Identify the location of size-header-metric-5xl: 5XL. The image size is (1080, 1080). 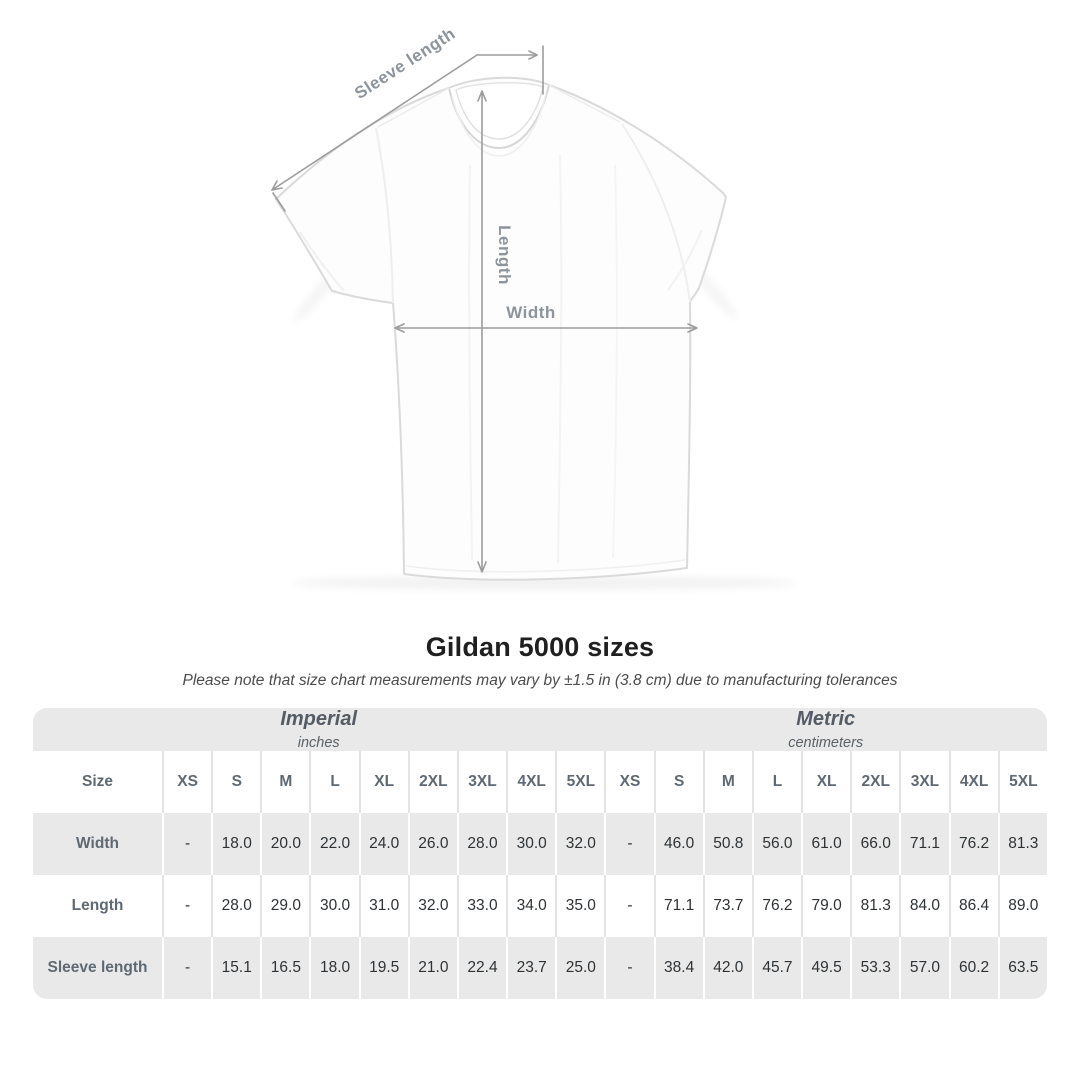
(1022, 782).